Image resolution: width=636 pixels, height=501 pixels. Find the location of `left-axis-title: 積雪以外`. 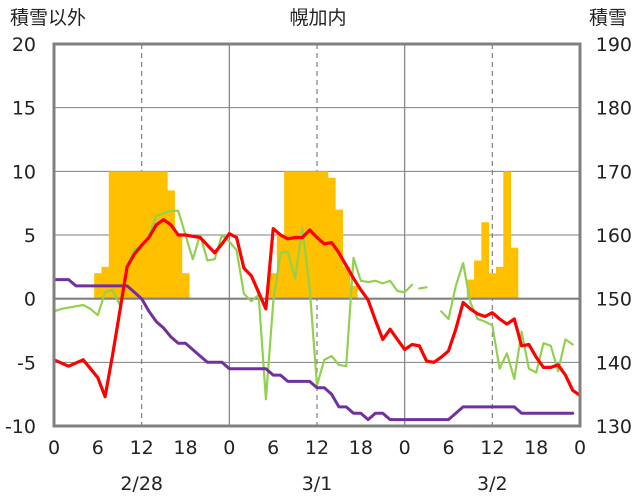

left-axis-title: 積雪以外 is located at coordinates (48, 18).